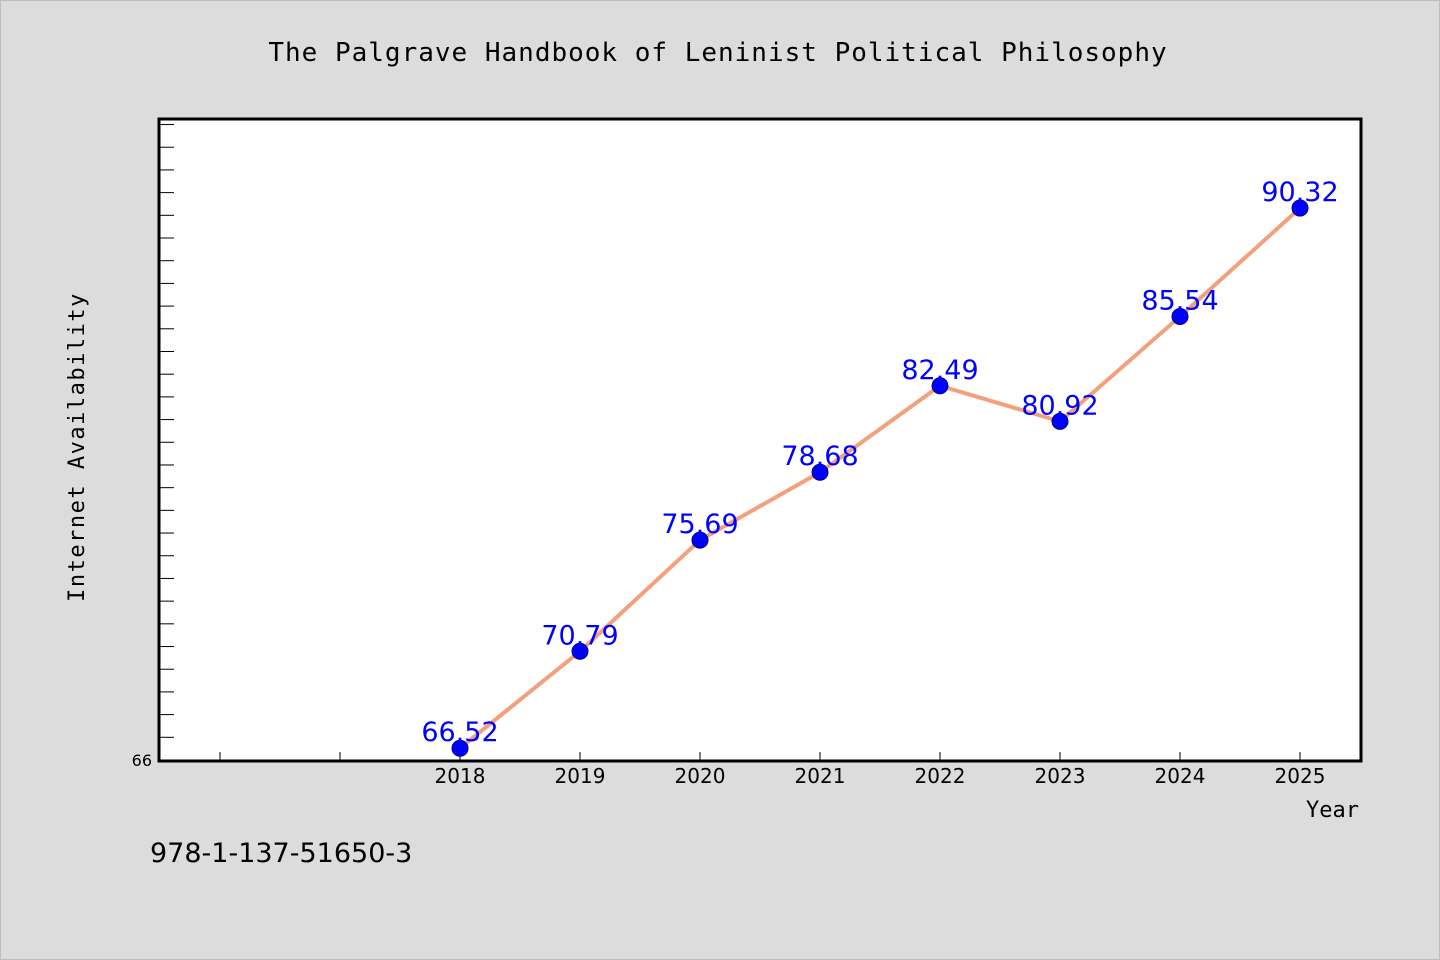  I want to click on x-tick-label: 2025, so click(1300, 776).